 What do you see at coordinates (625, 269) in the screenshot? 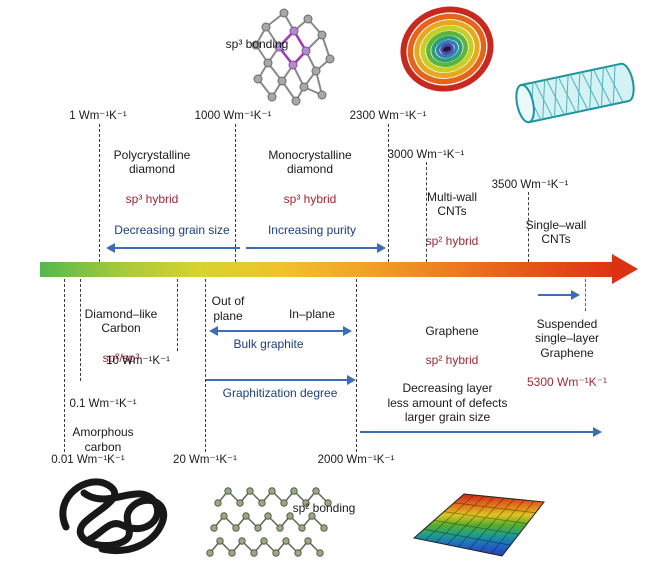
I see `axis-arrowhead` at bounding box center [625, 269].